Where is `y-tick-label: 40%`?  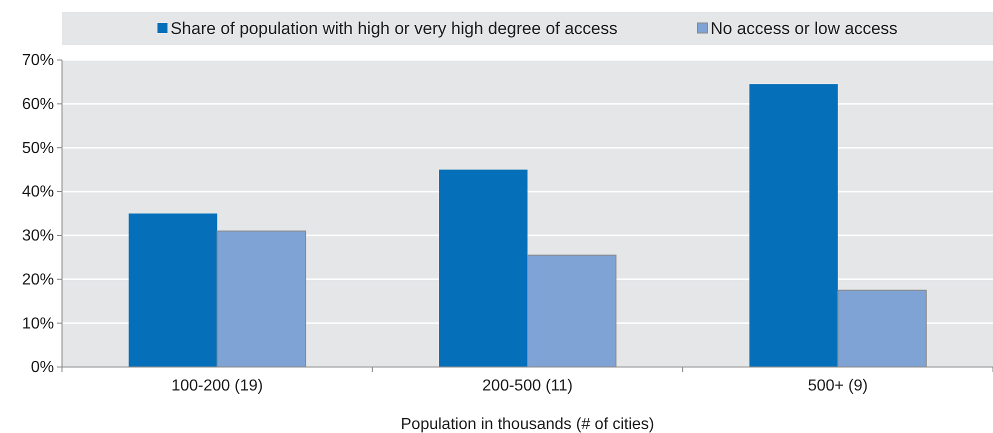
y-tick-label: 40% is located at coordinates (38, 192).